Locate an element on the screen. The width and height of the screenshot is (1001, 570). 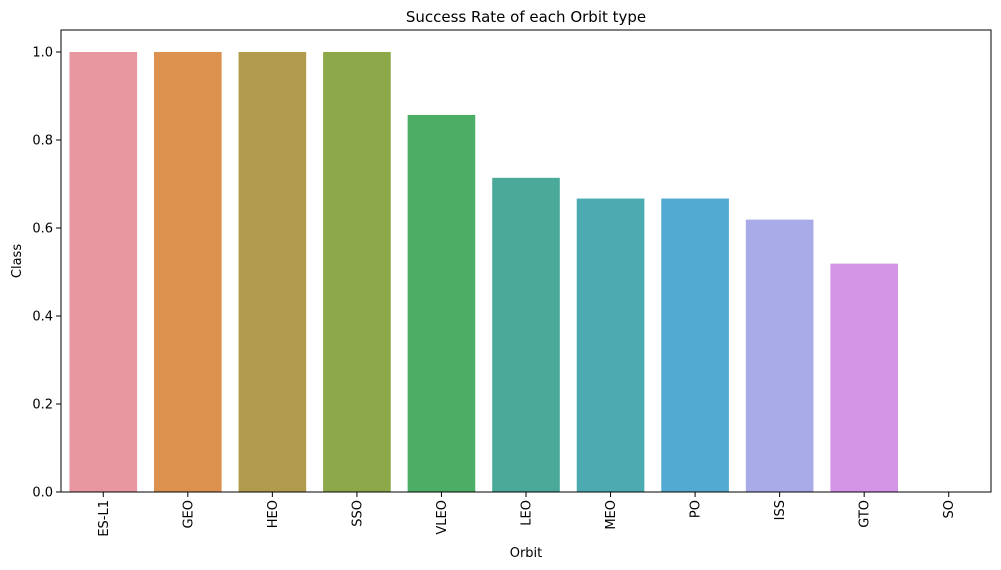
y-tick-label: 0.8 is located at coordinates (42, 141).